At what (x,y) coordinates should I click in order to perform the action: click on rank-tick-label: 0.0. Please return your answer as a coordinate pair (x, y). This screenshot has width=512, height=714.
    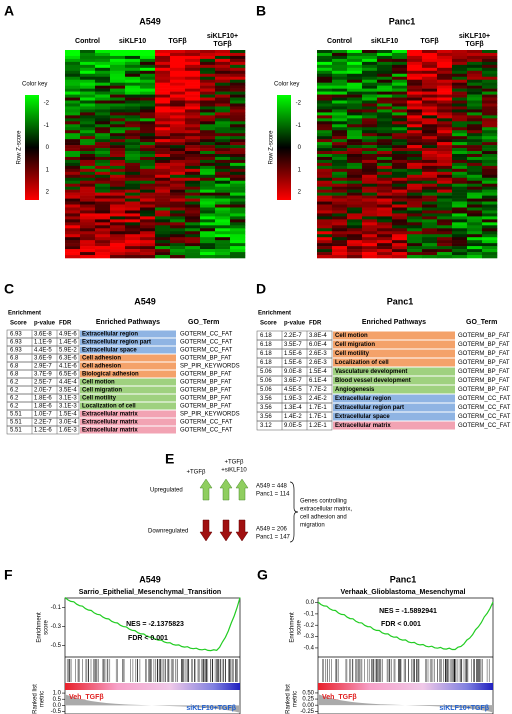
    Looking at the image, I should click on (57, 706).